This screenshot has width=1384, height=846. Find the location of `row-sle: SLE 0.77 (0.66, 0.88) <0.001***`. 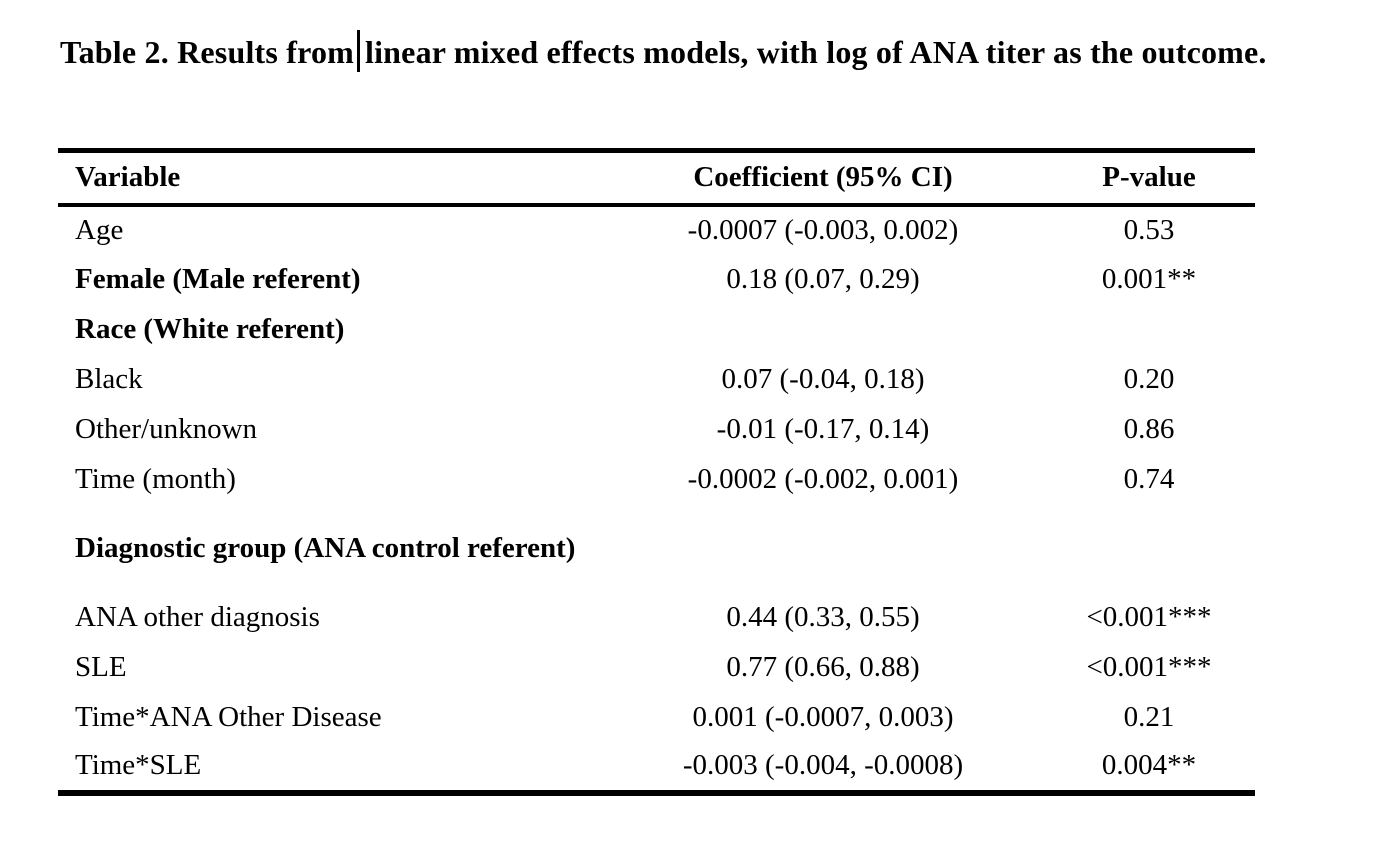

row-sle: SLE 0.77 (0.66, 0.88) <0.001*** is located at coordinates (656, 668).